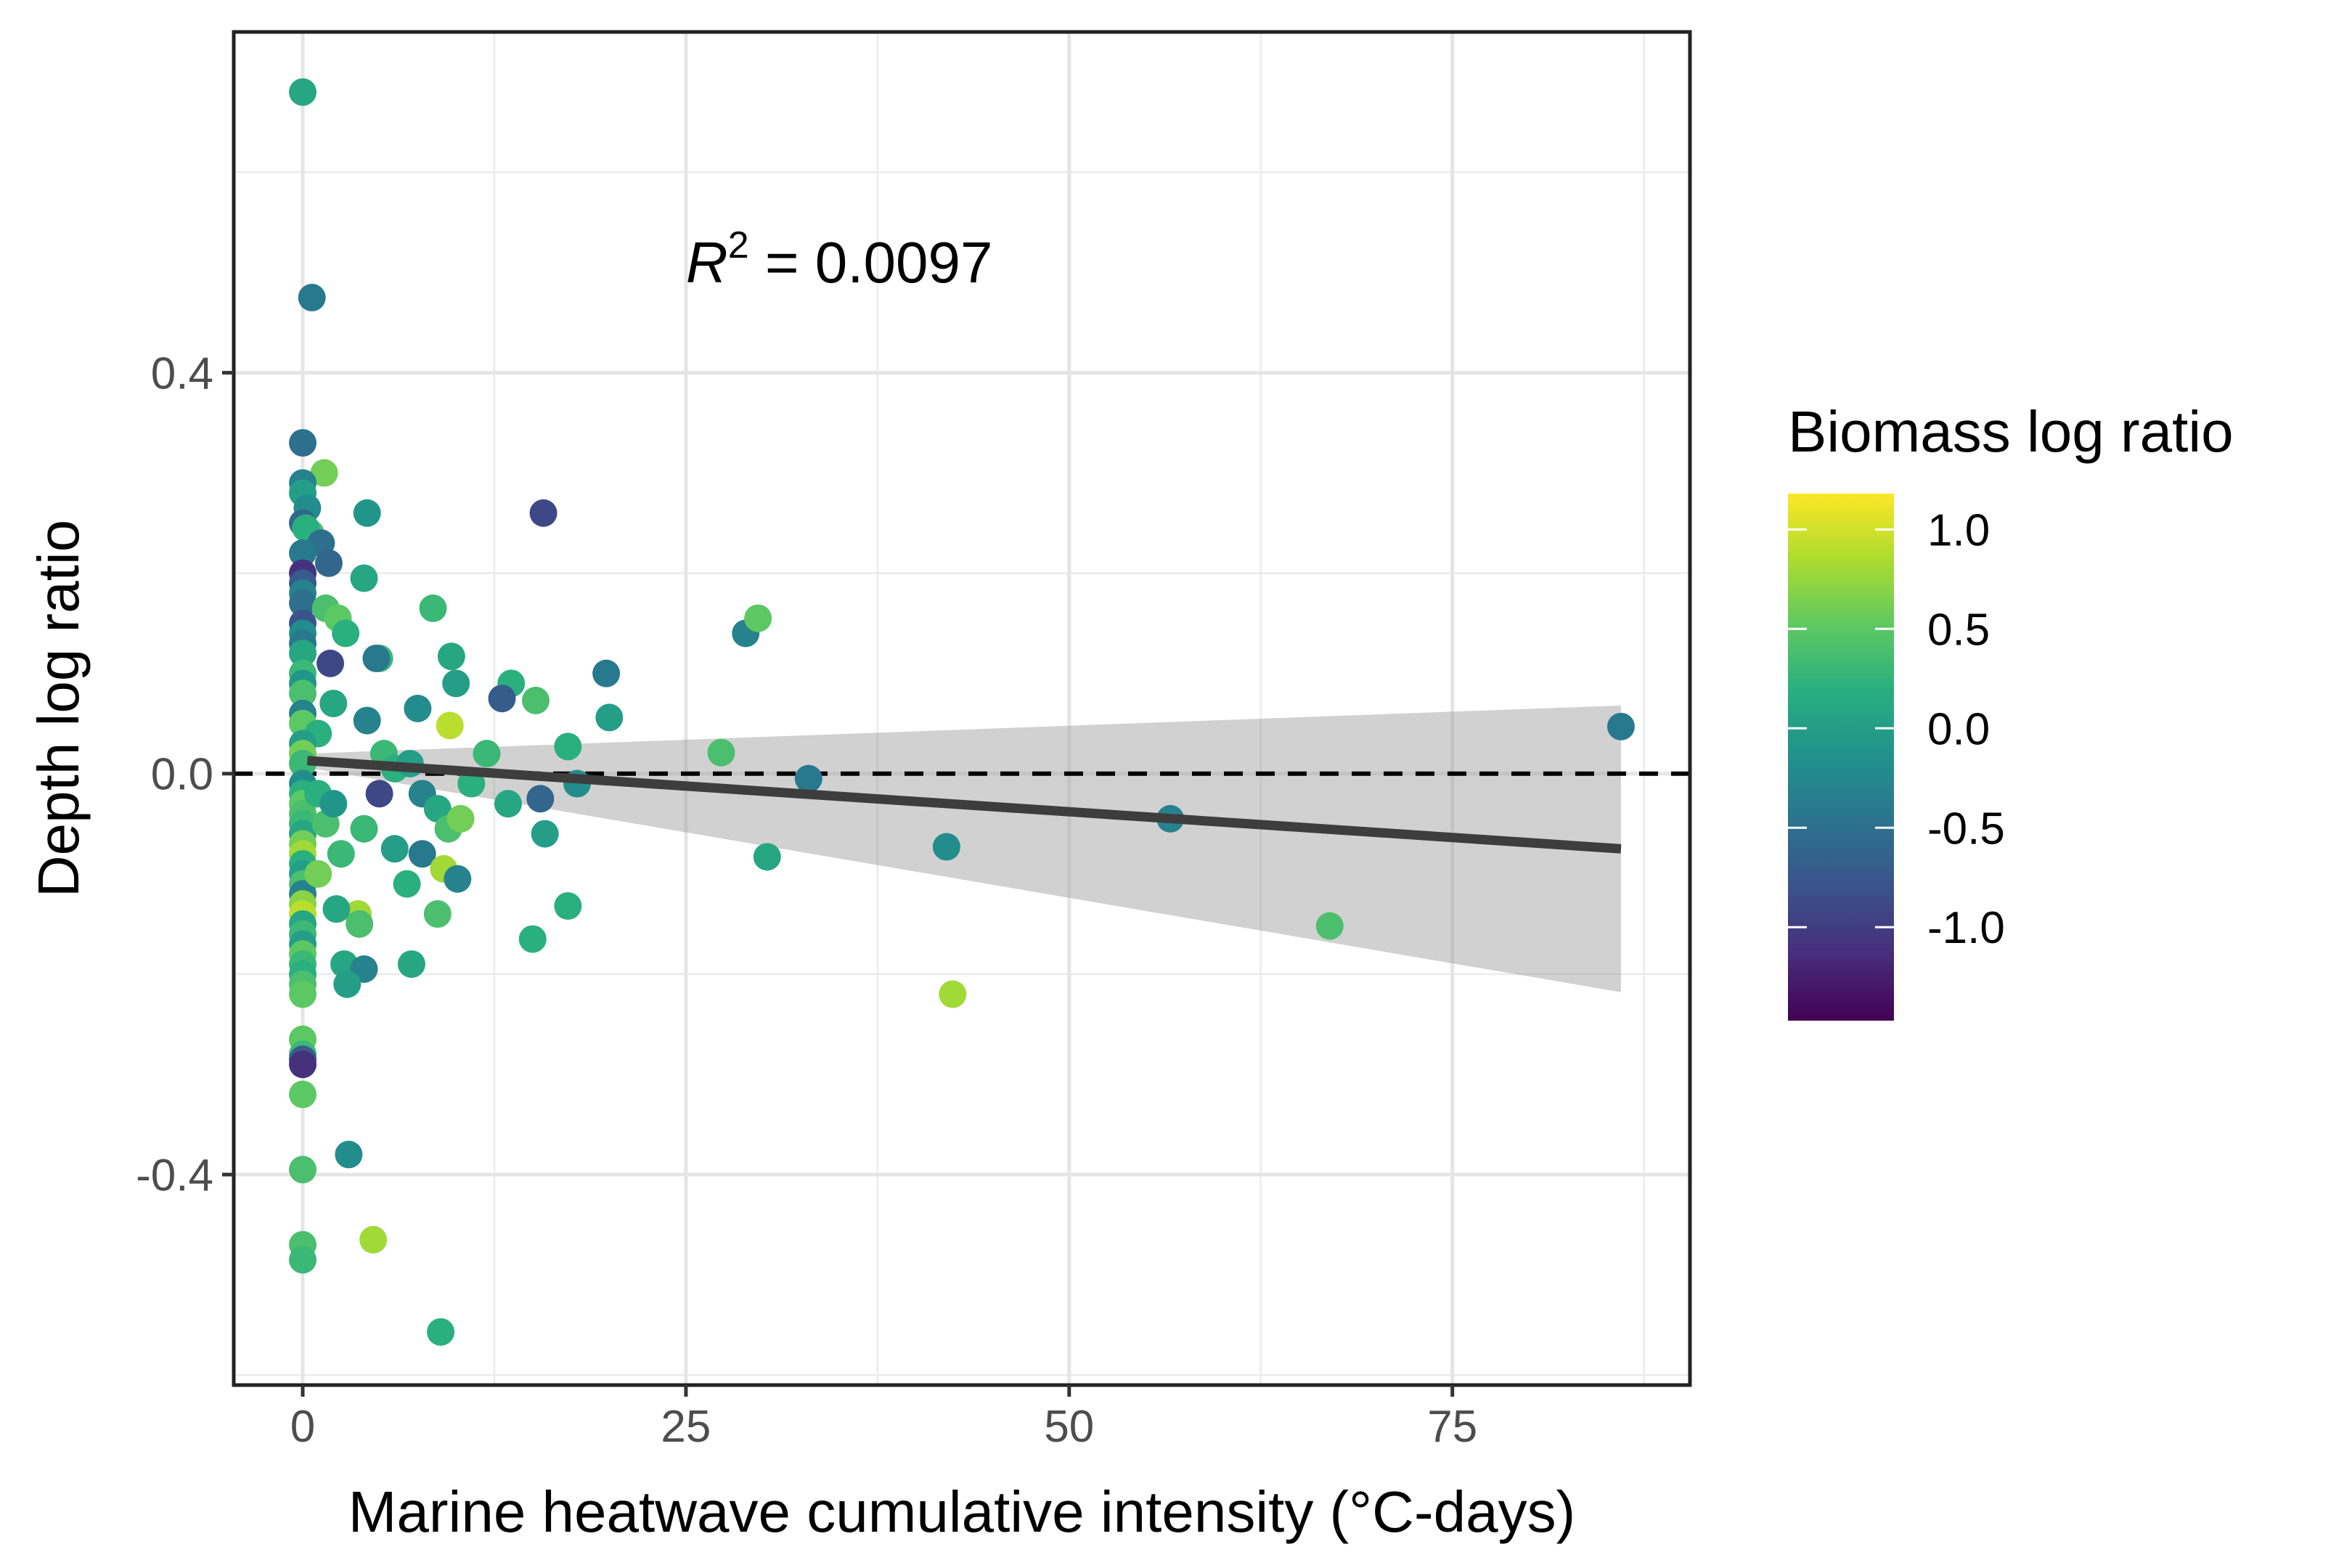 This screenshot has height=1568, width=2352. Describe the element at coordinates (175, 1176) in the screenshot. I see `y-tick-label: -0.4` at that location.